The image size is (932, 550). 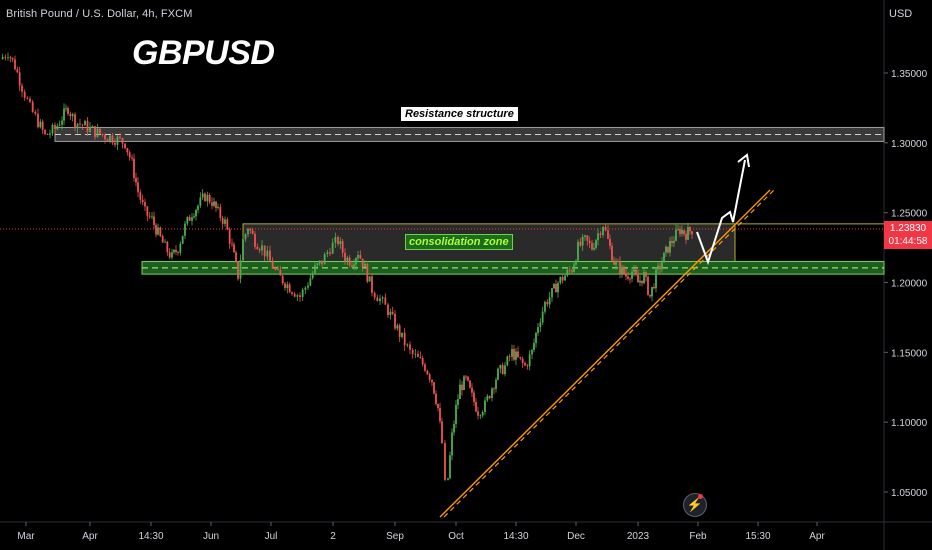 What do you see at coordinates (515, 536) in the screenshot?
I see `x-tick-label: 14:30` at bounding box center [515, 536].